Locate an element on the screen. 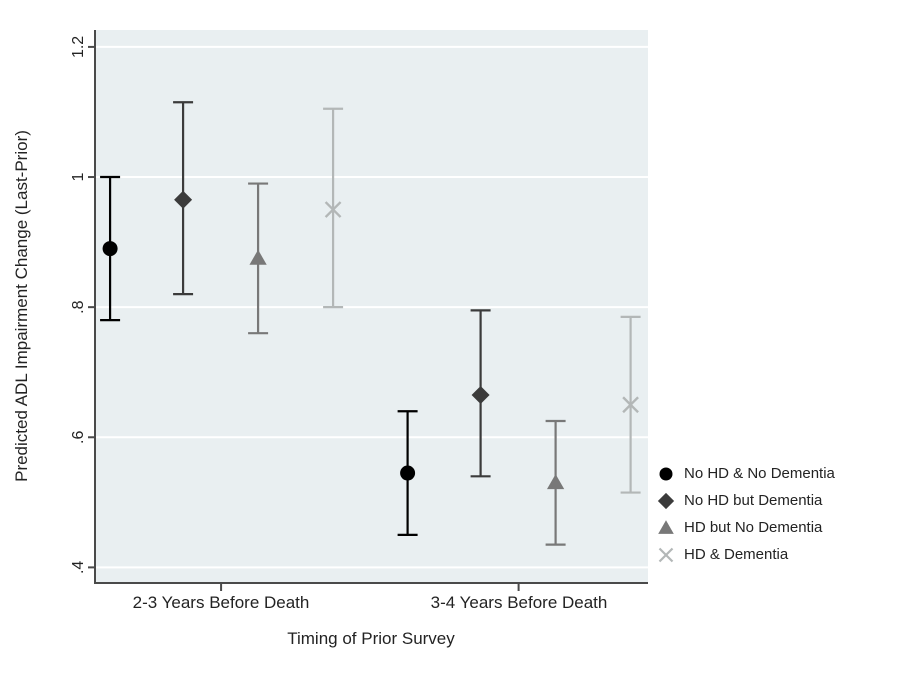 This screenshot has width=900, height=679. y-tick-label: .8 is located at coordinates (78, 306).